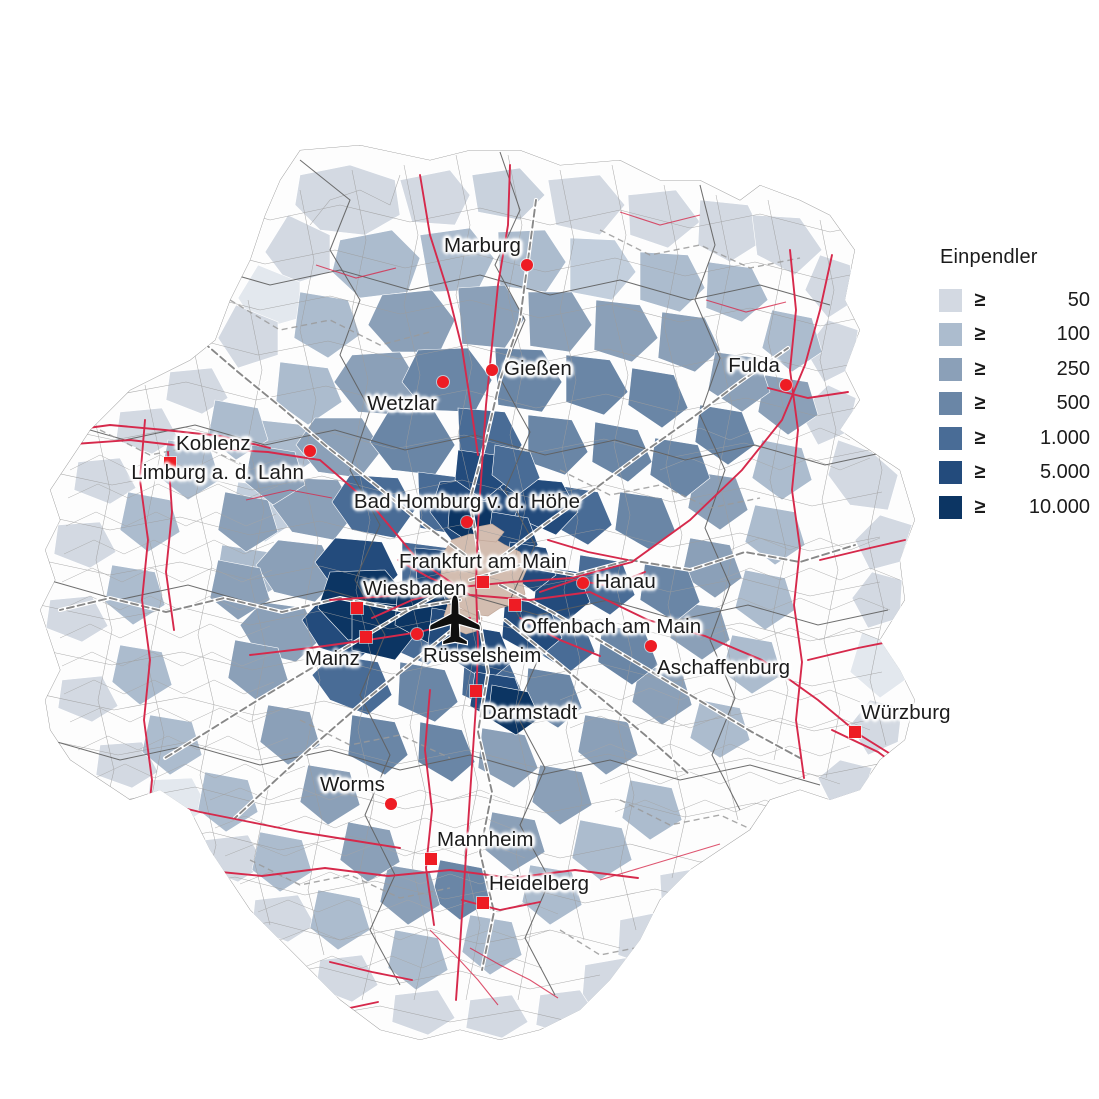 This screenshot has width=1099, height=1099. I want to click on legend-value: 1.000, so click(1064, 437).